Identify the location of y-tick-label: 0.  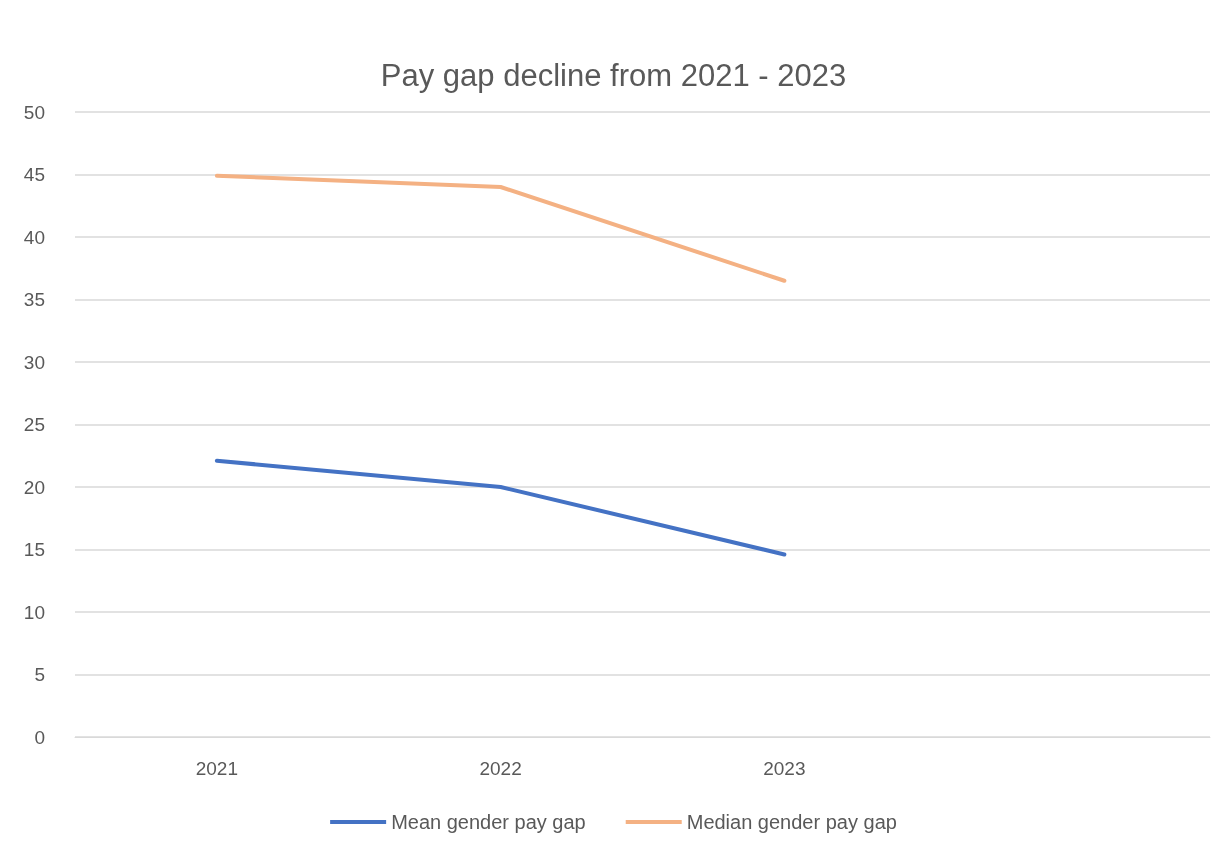
(39, 737).